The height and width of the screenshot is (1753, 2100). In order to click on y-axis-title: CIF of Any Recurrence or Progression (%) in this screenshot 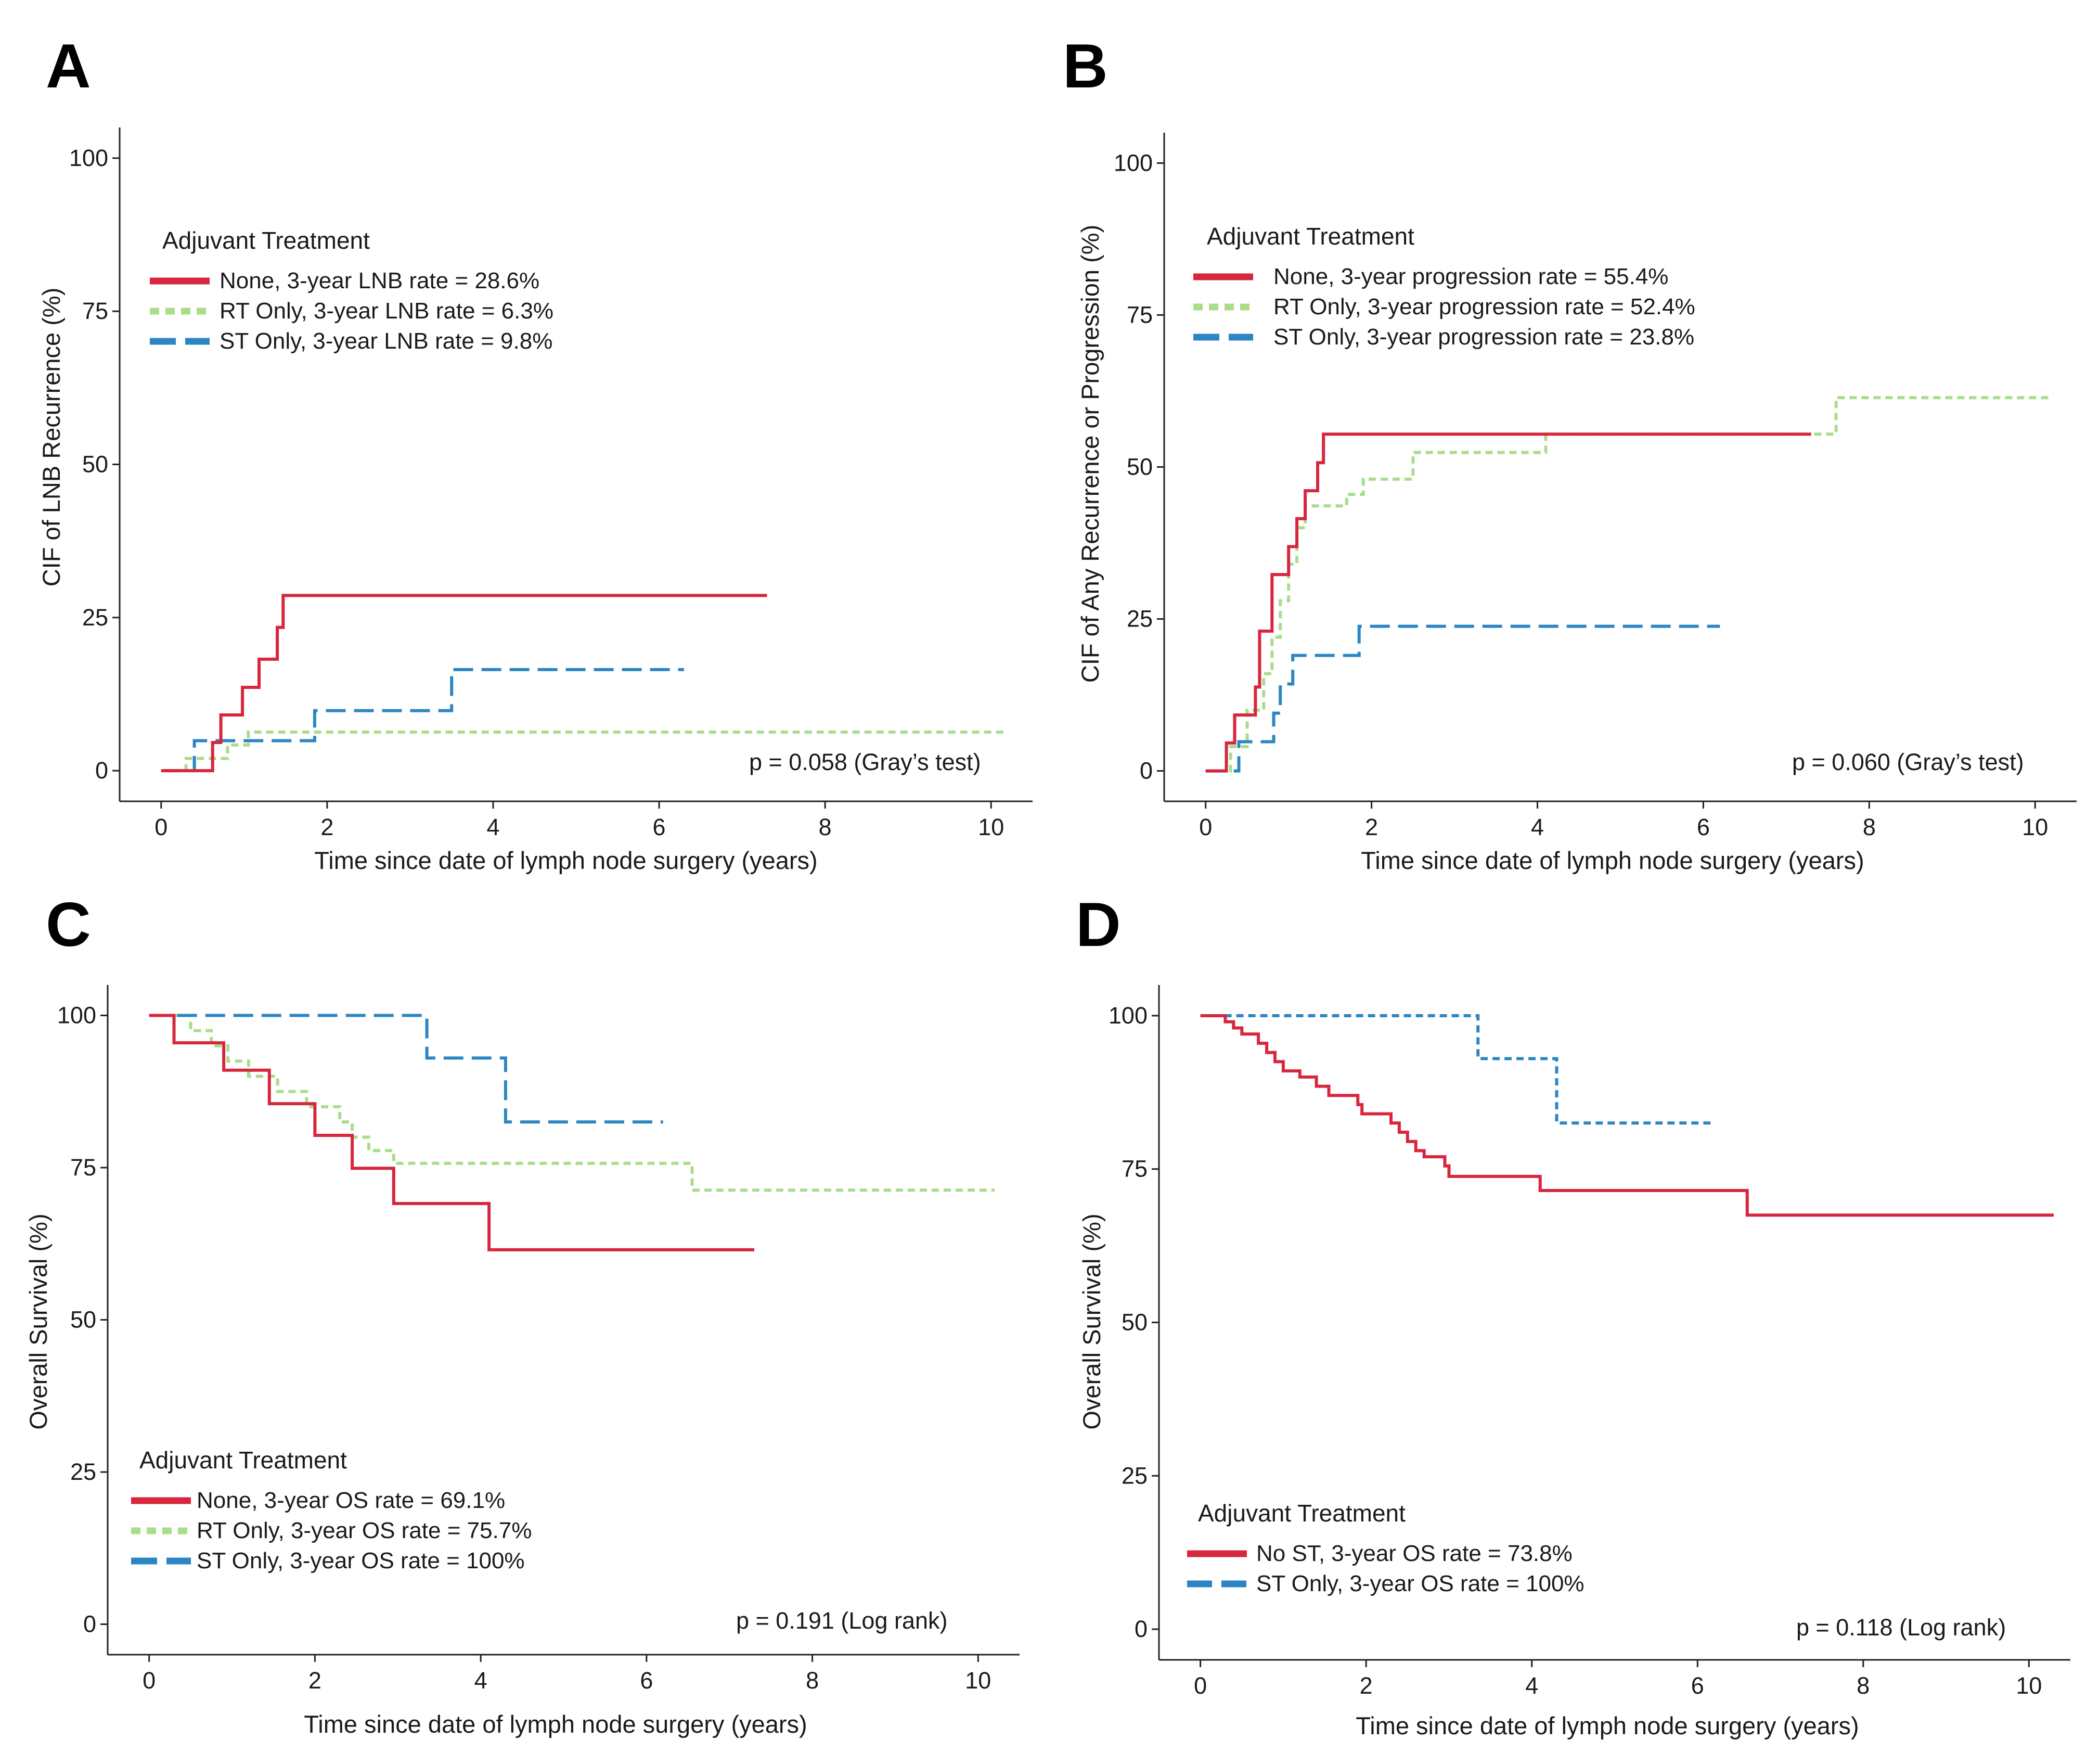, I will do `click(1090, 454)`.